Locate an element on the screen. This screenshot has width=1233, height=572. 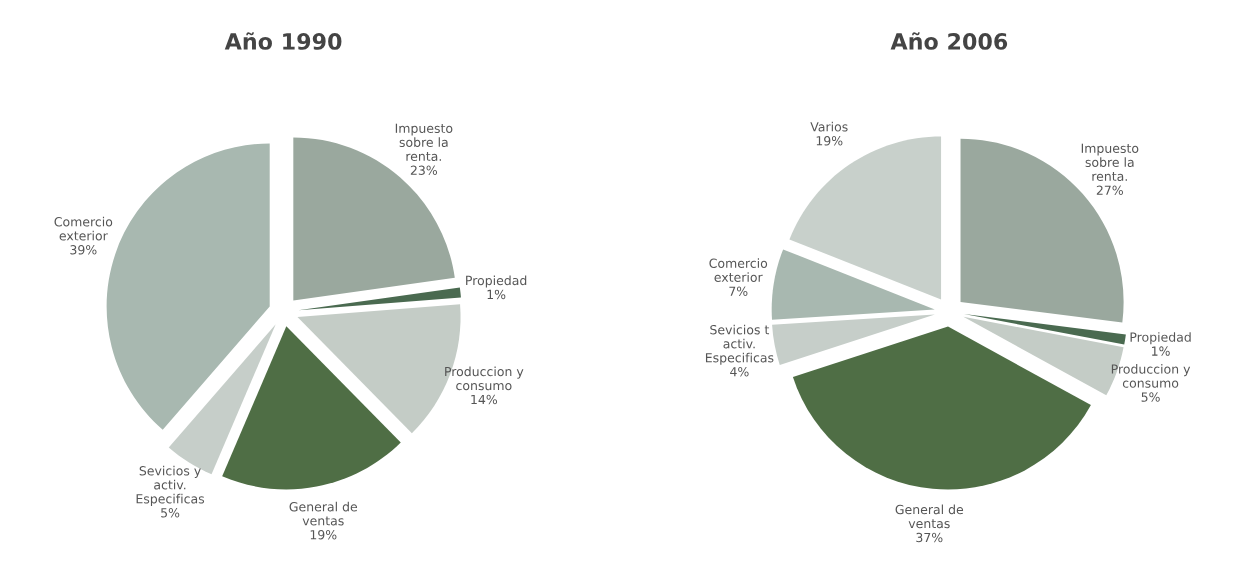
chart-title: Año 2006 is located at coordinates (949, 41).